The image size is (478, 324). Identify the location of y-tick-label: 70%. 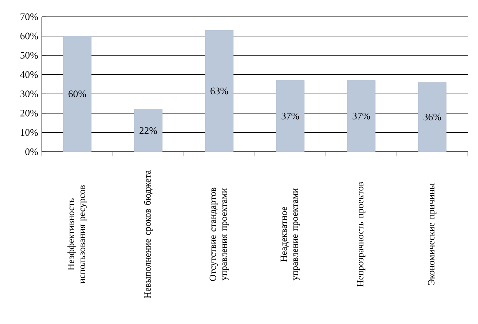
(29, 17).